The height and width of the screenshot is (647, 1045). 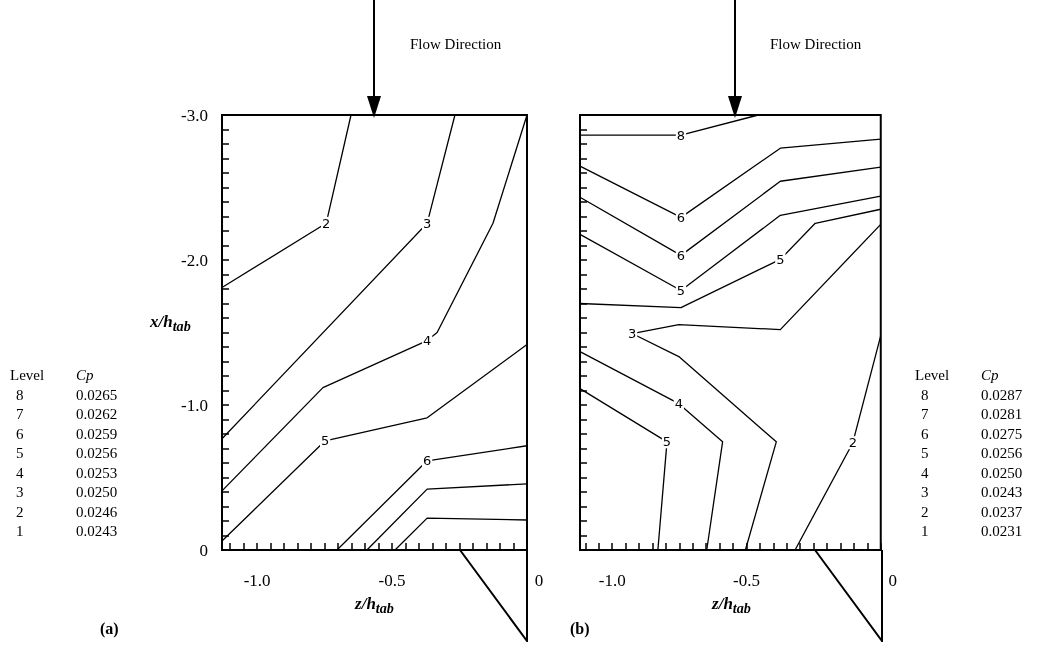 I want to click on y-tick-label: -3.0, so click(x=194, y=115).